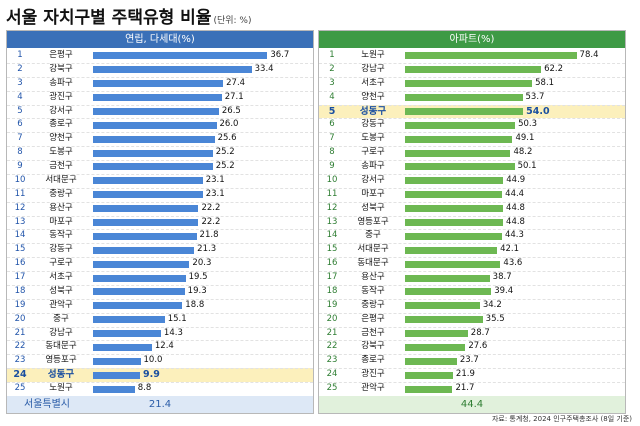  I want to click on rank-label: 9, so click(20, 166).